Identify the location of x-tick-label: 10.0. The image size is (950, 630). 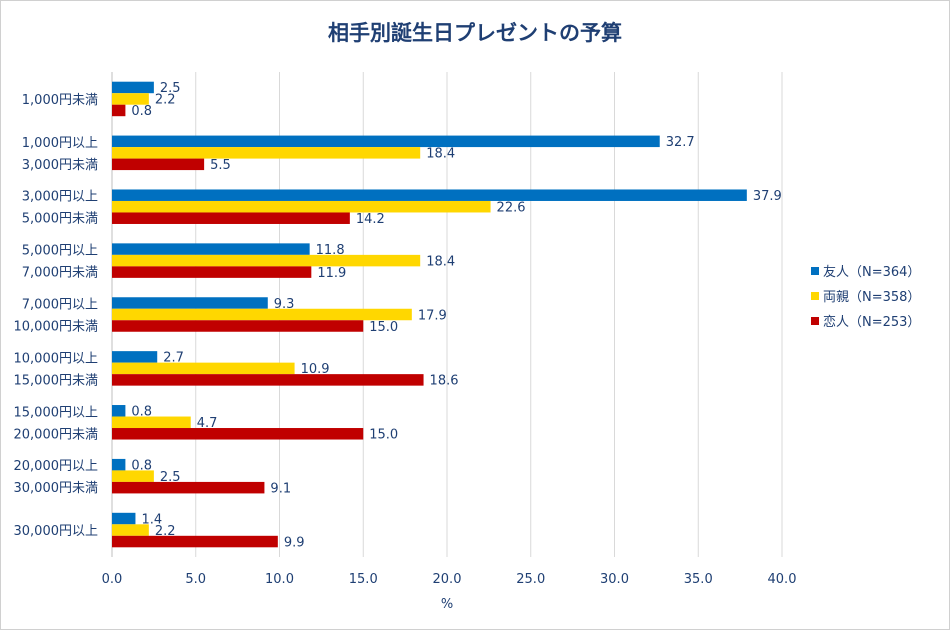
(279, 579).